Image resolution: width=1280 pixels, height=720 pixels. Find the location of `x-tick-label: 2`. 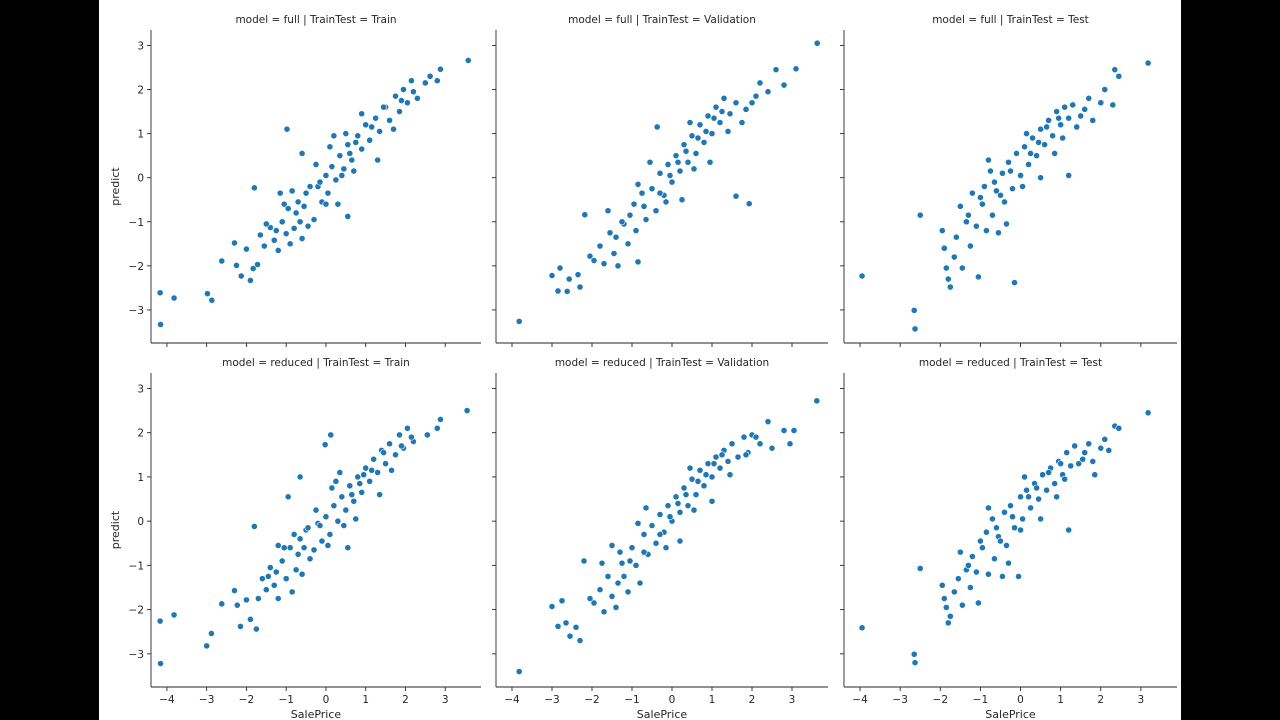

x-tick-label: 2 is located at coordinates (405, 700).